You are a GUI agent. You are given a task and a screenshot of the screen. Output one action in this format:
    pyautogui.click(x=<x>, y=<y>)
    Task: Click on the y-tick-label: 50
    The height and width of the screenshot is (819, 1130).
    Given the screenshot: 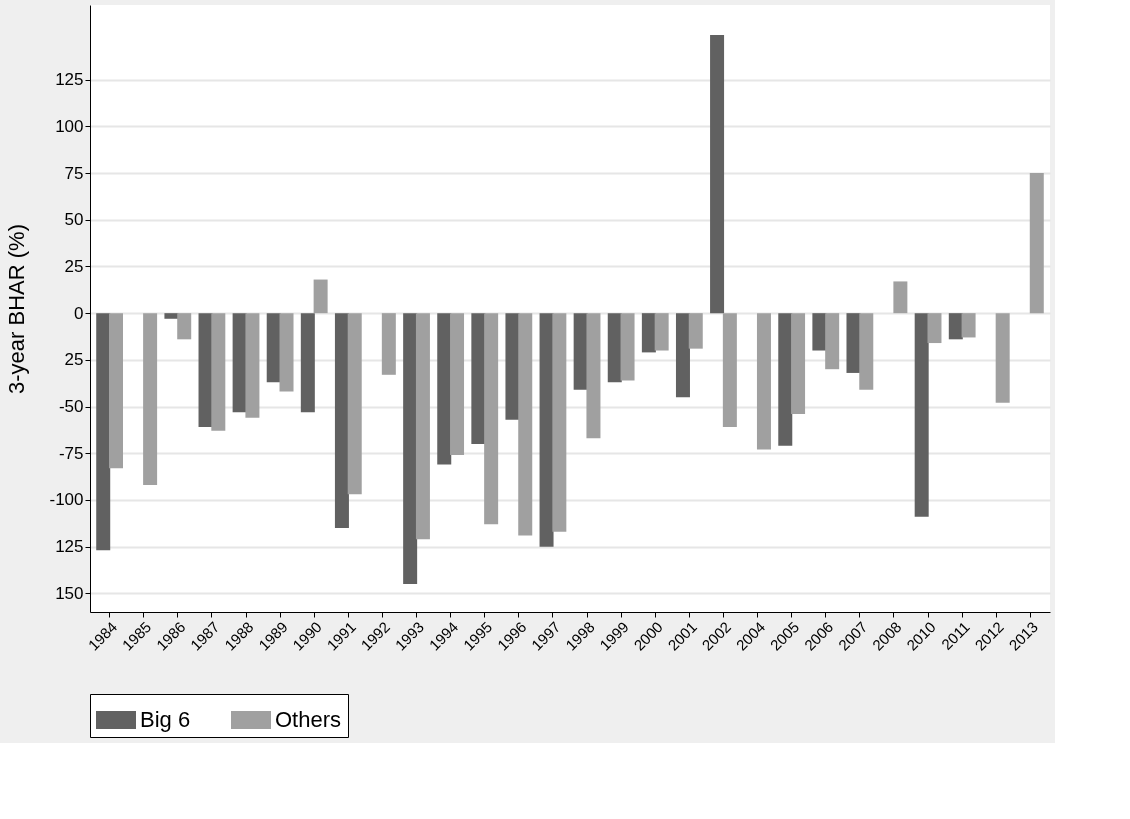 What is the action you would take?
    pyautogui.click(x=74, y=220)
    